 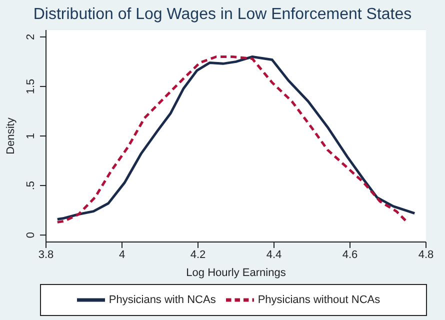 I want to click on x-tick-label: 4.4, so click(x=274, y=254).